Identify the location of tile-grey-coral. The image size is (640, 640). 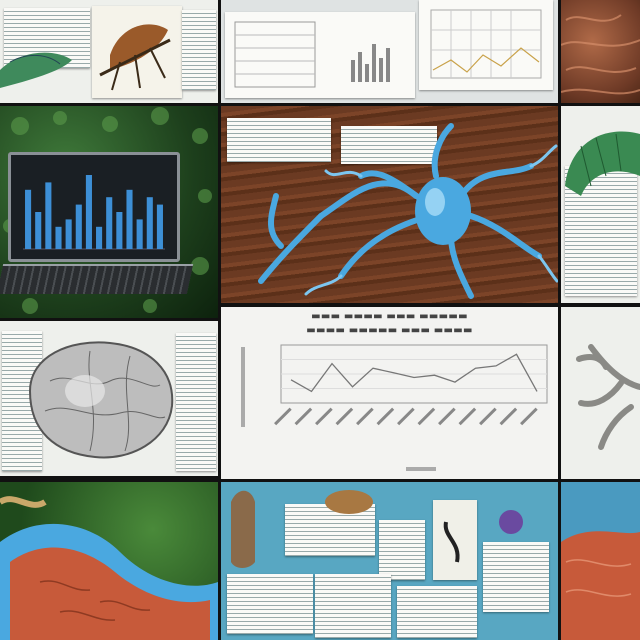
(600, 393).